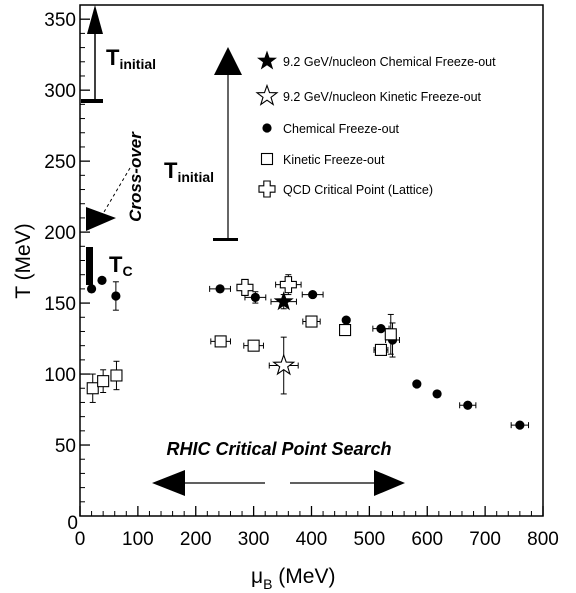 The width and height of the screenshot is (576, 593). I want to click on legend-label: Kinetic Freeze-out, so click(334, 160).